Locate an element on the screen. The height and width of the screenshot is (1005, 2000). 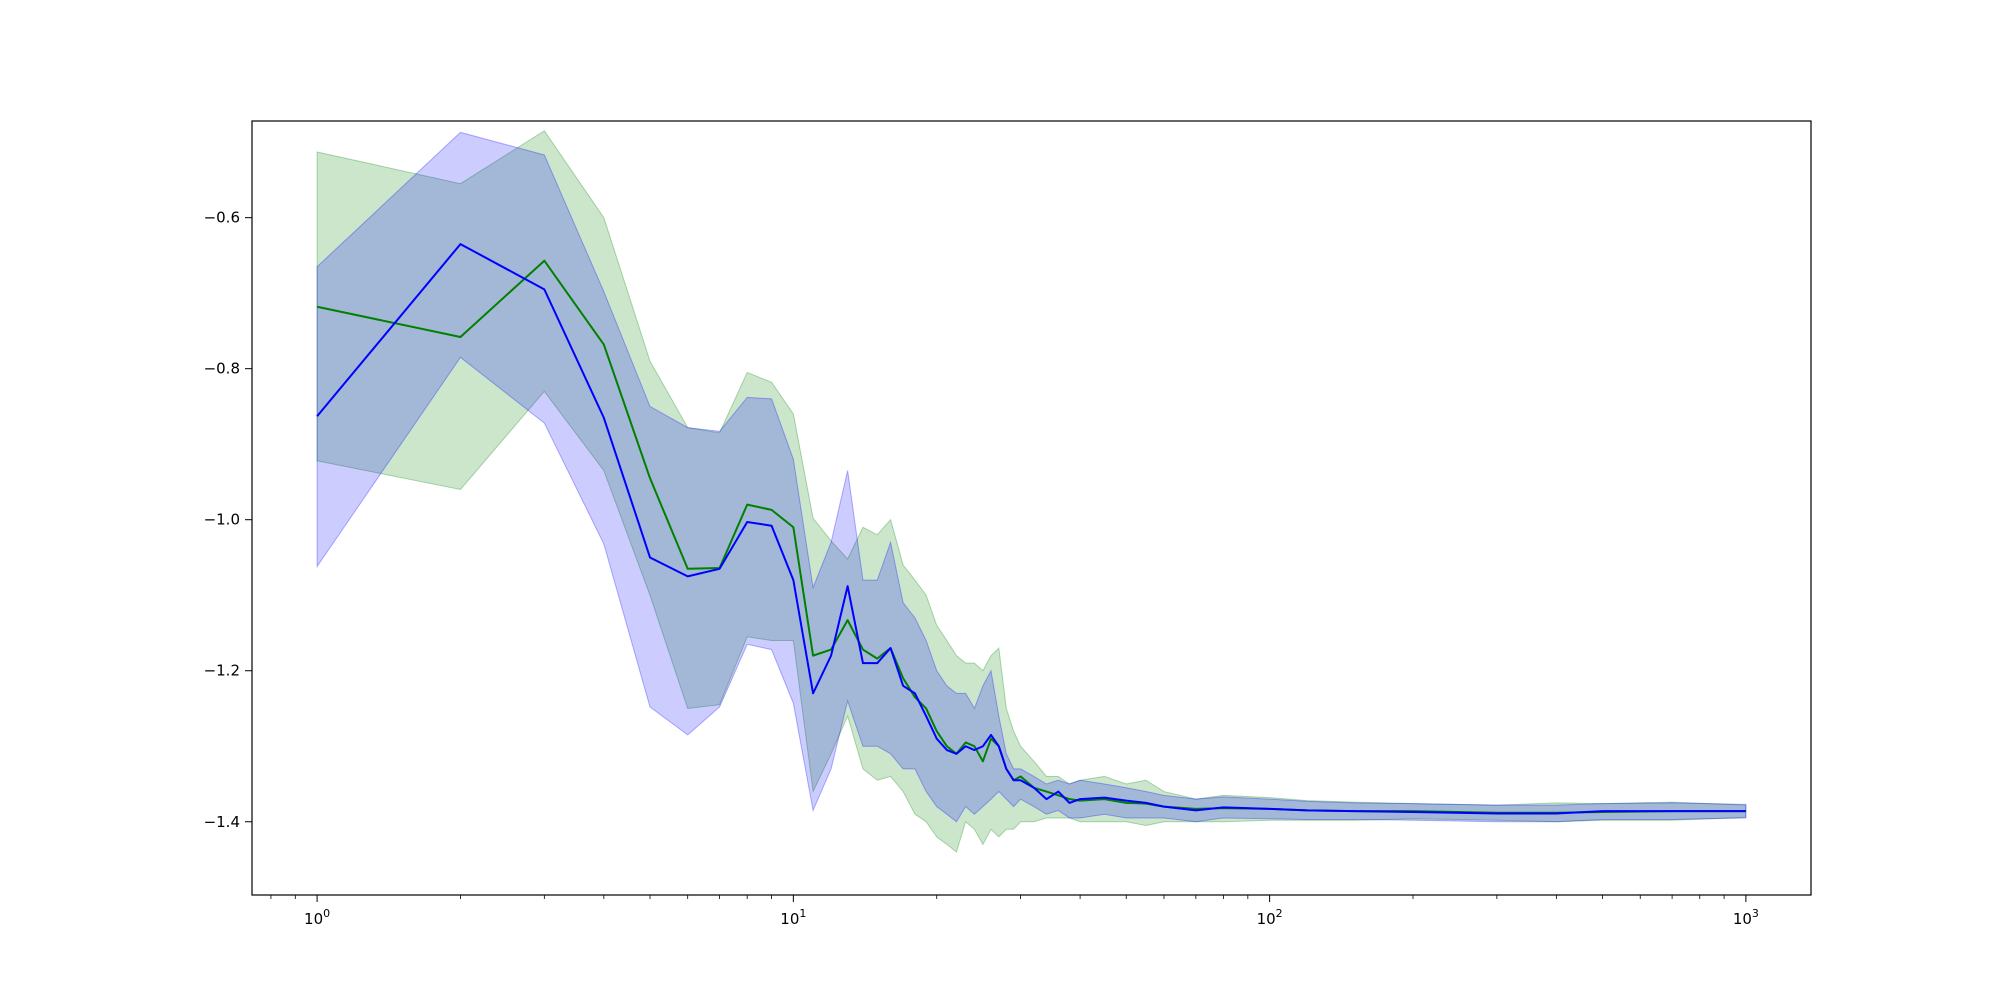
y-tick-label: −0.6 is located at coordinates (222, 218).